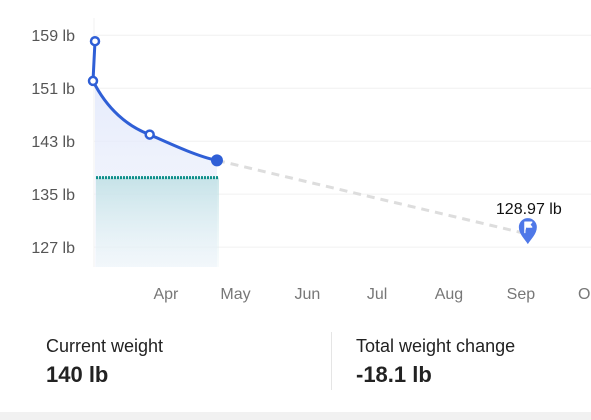  I want to click on flag-icon, so click(528, 227).